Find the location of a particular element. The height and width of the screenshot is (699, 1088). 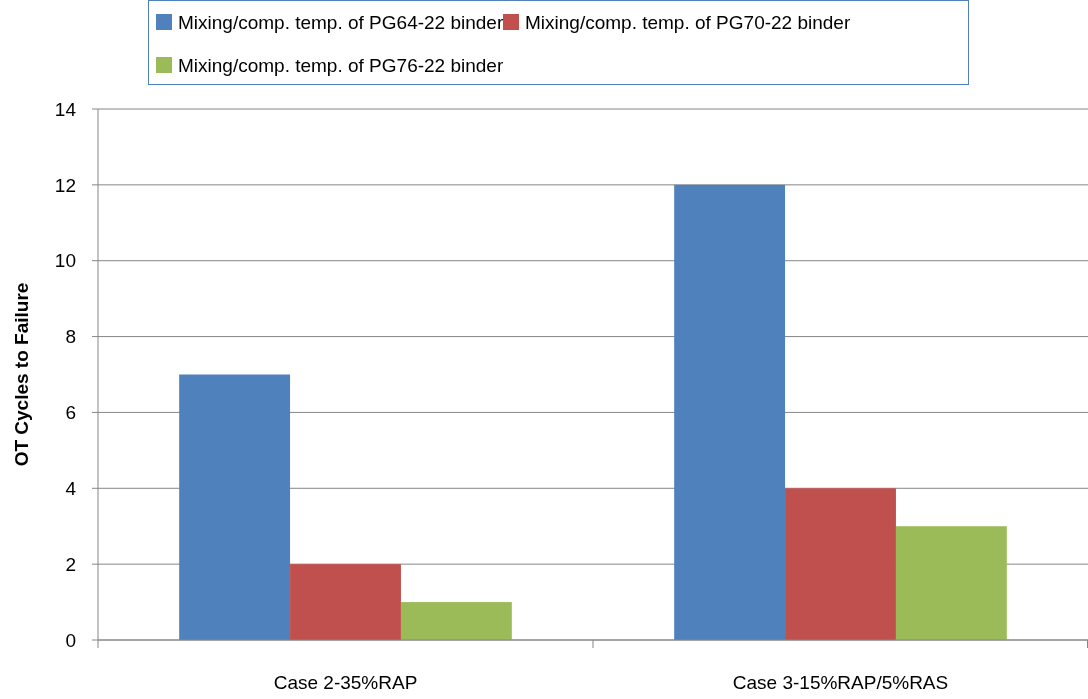

y-tick-label: 14 is located at coordinates (65, 109).